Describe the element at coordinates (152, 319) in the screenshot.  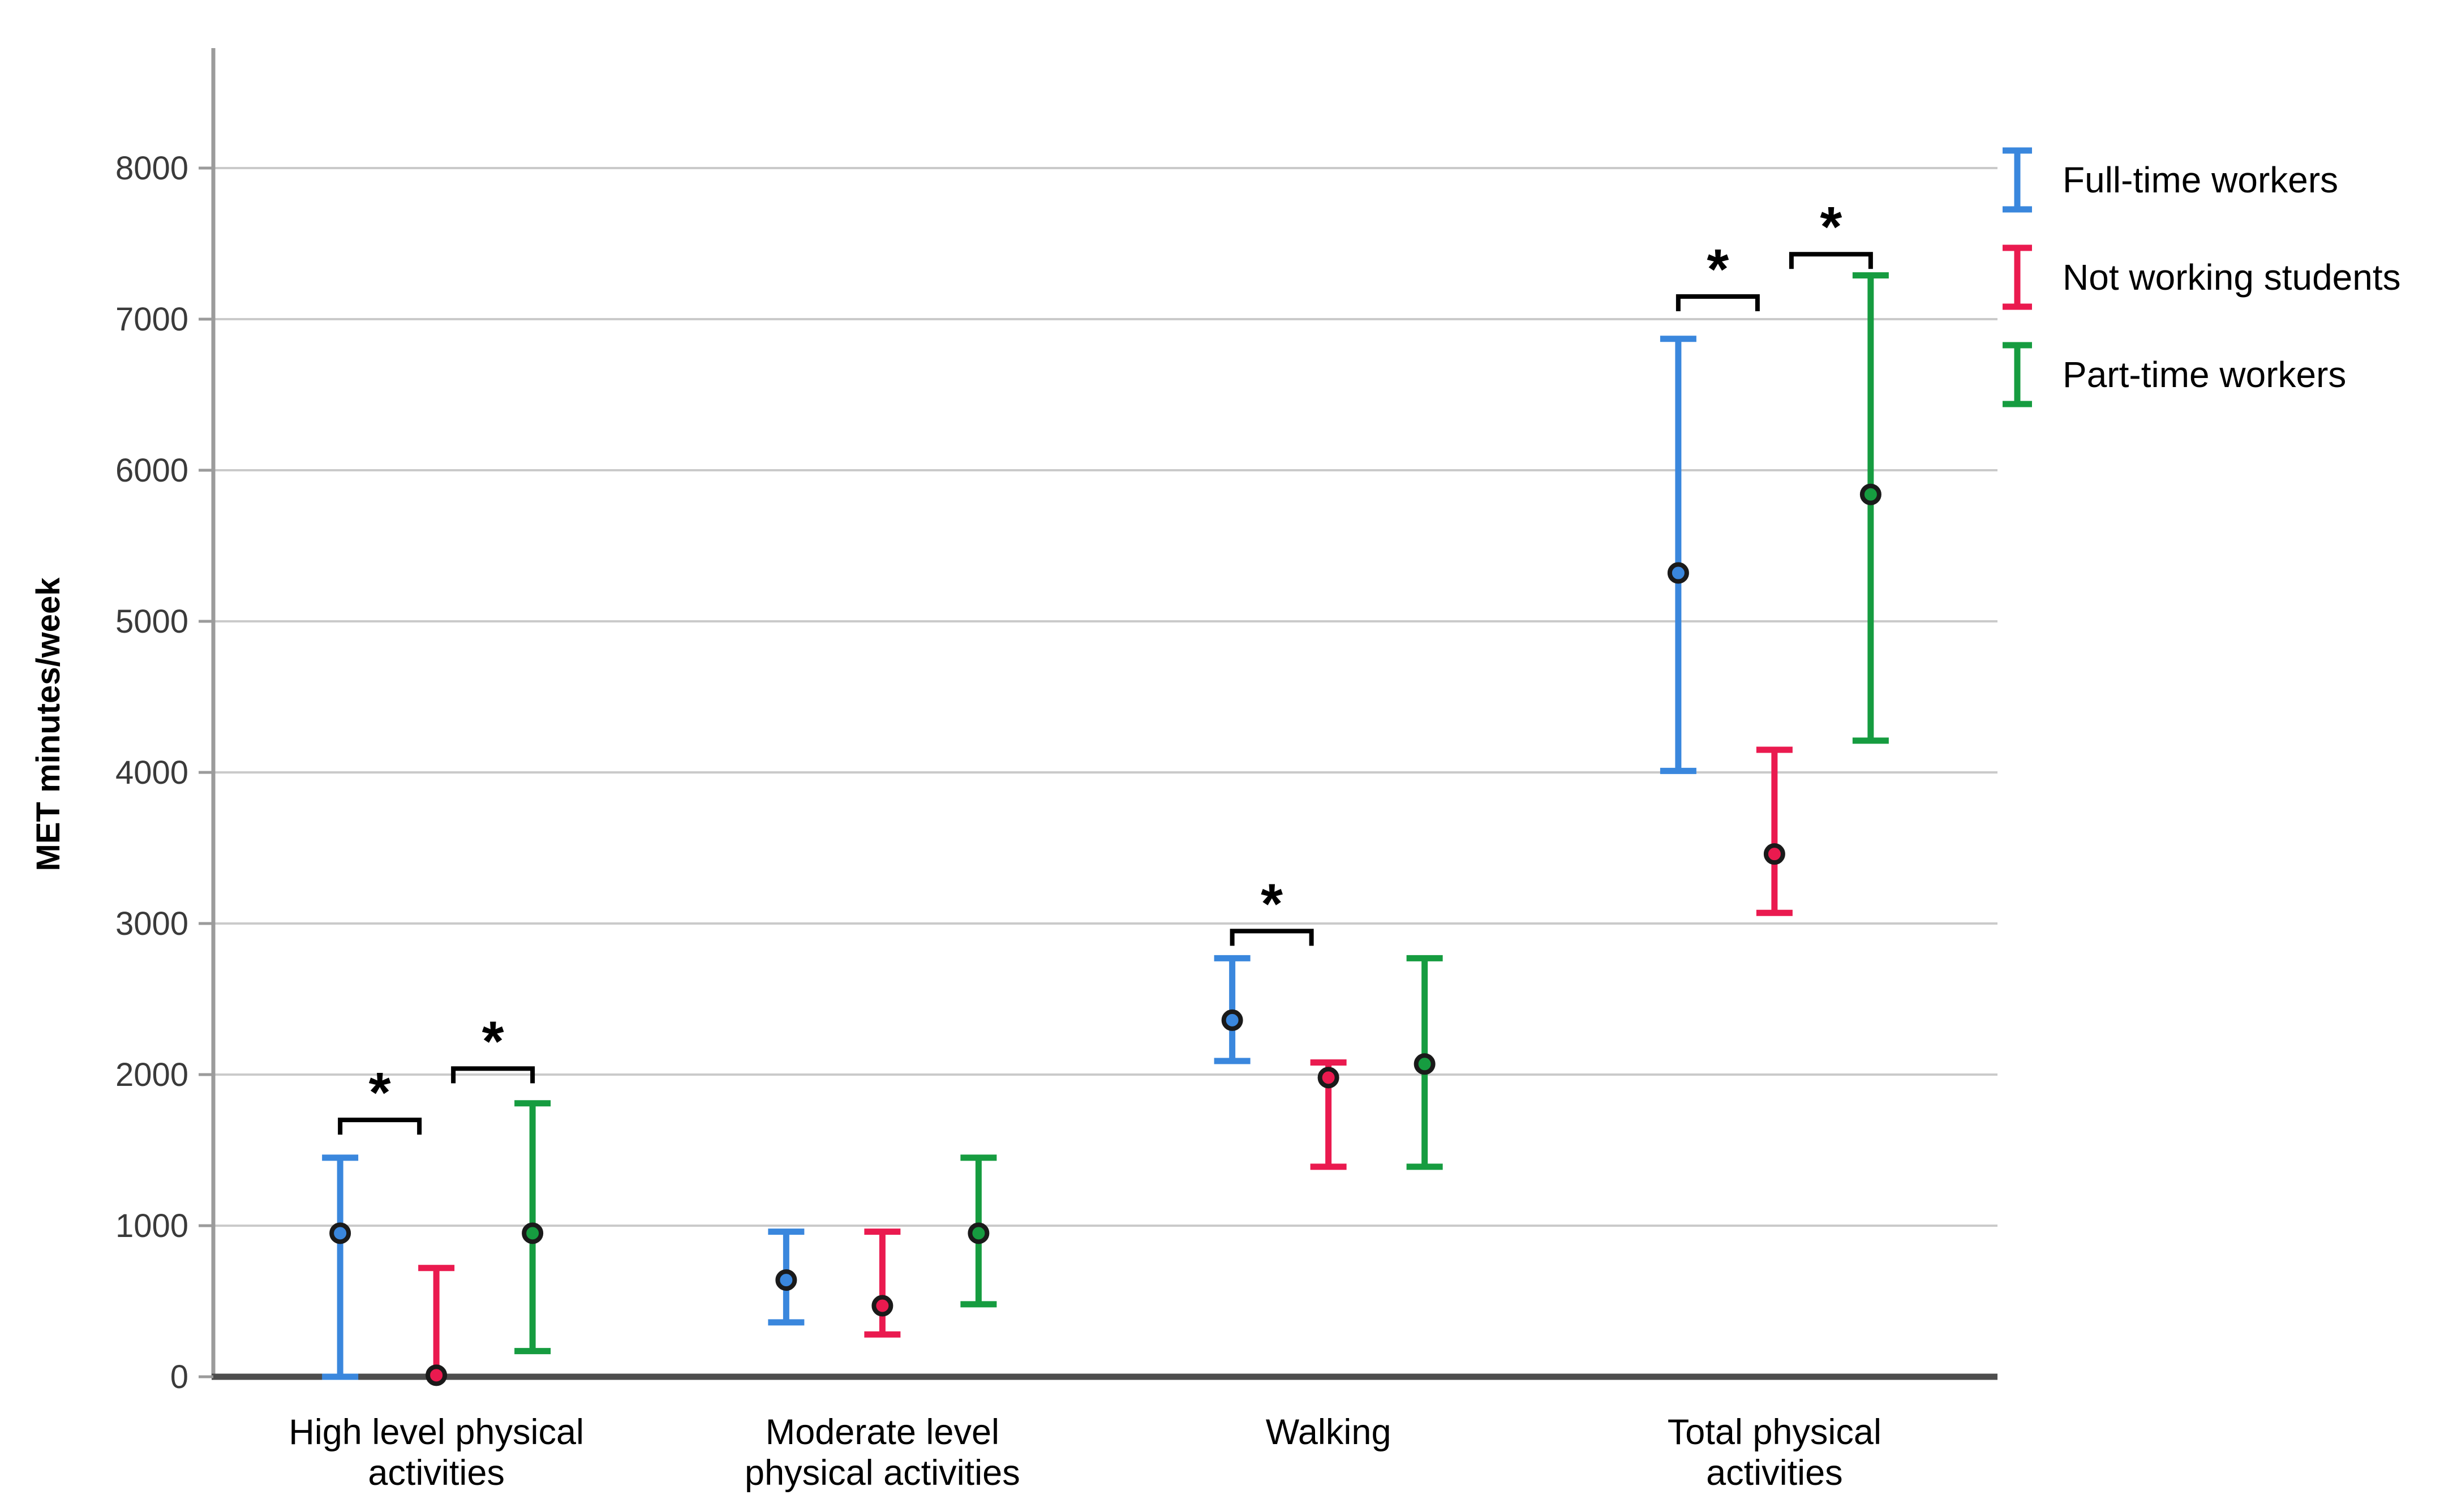
I see `y-tick-label: 7000` at that location.